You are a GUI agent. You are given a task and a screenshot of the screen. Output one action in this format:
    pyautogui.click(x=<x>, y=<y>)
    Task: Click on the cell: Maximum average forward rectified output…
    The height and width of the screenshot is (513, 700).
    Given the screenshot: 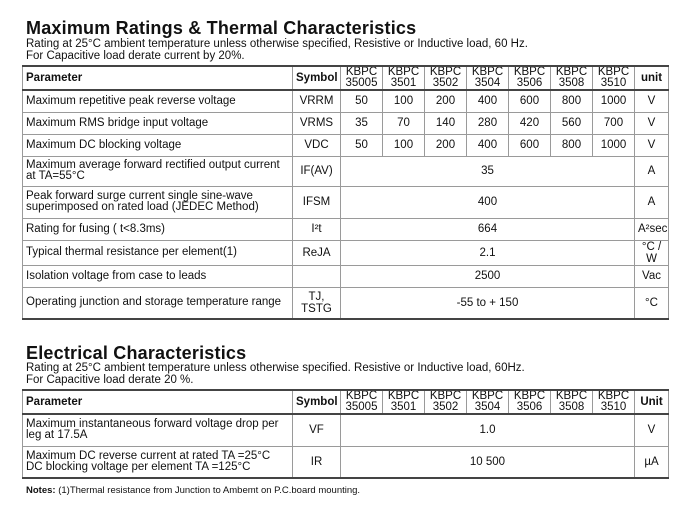 What is the action you would take?
    pyautogui.click(x=157, y=171)
    